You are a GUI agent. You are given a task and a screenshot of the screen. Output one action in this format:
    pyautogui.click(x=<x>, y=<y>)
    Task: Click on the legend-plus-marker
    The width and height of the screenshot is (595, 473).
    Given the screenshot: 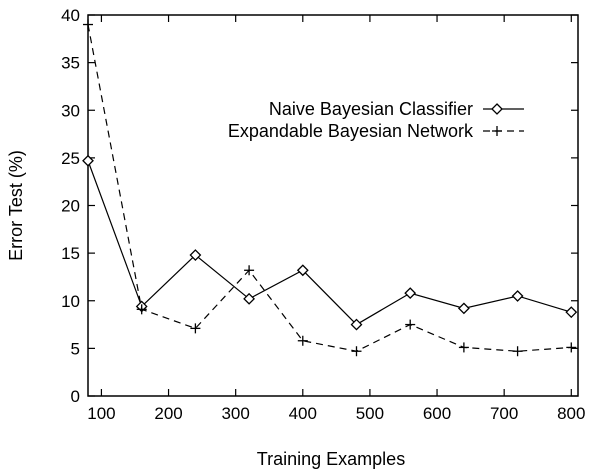 What is the action you would take?
    pyautogui.click(x=497, y=131)
    